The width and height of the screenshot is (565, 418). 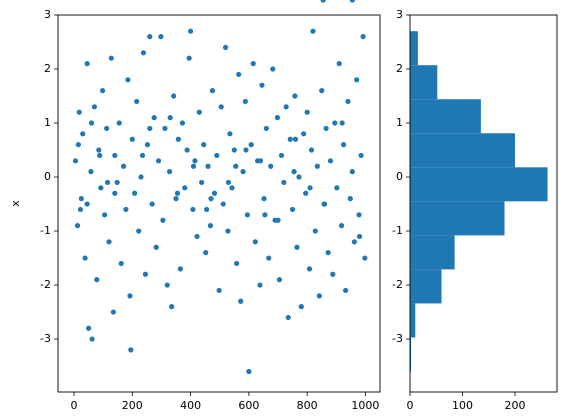 I want to click on x-tick-label: 100, so click(x=462, y=405).